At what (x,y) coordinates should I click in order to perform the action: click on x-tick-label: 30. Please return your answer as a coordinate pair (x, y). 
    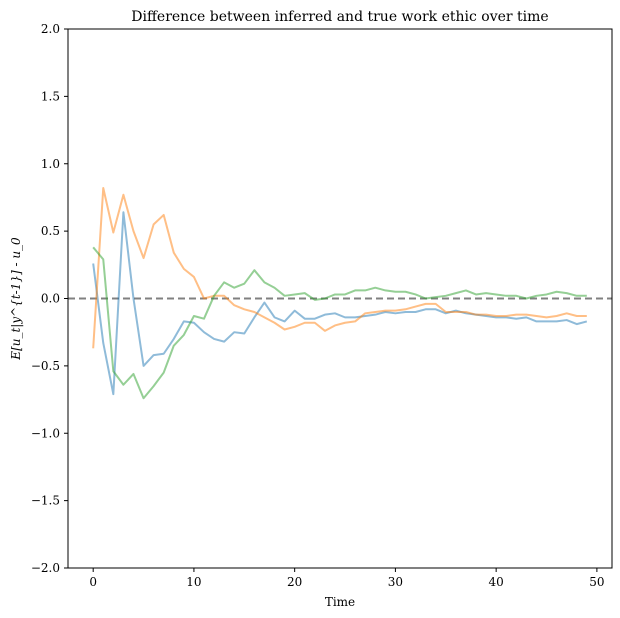
    Looking at the image, I should click on (395, 582).